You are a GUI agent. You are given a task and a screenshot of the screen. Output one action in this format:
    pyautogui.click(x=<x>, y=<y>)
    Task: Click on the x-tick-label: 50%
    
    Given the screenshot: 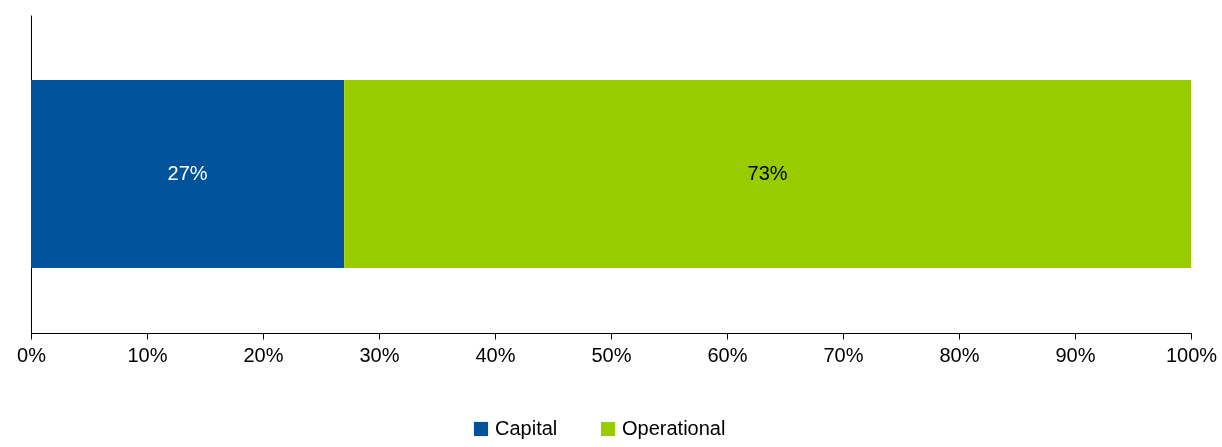 What is the action you would take?
    pyautogui.click(x=611, y=354)
    